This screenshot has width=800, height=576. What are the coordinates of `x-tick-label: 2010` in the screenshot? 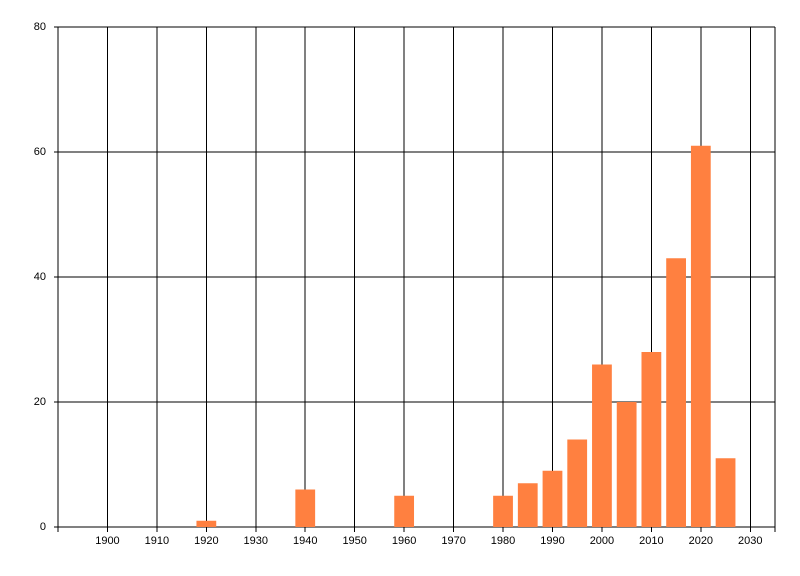 It's located at (651, 541).